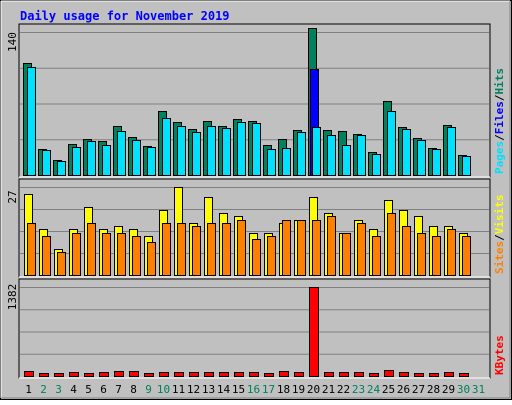 The width and height of the screenshot is (512, 405). What do you see at coordinates (463, 389) in the screenshot?
I see `x-tick-label-day-30: 30` at bounding box center [463, 389].